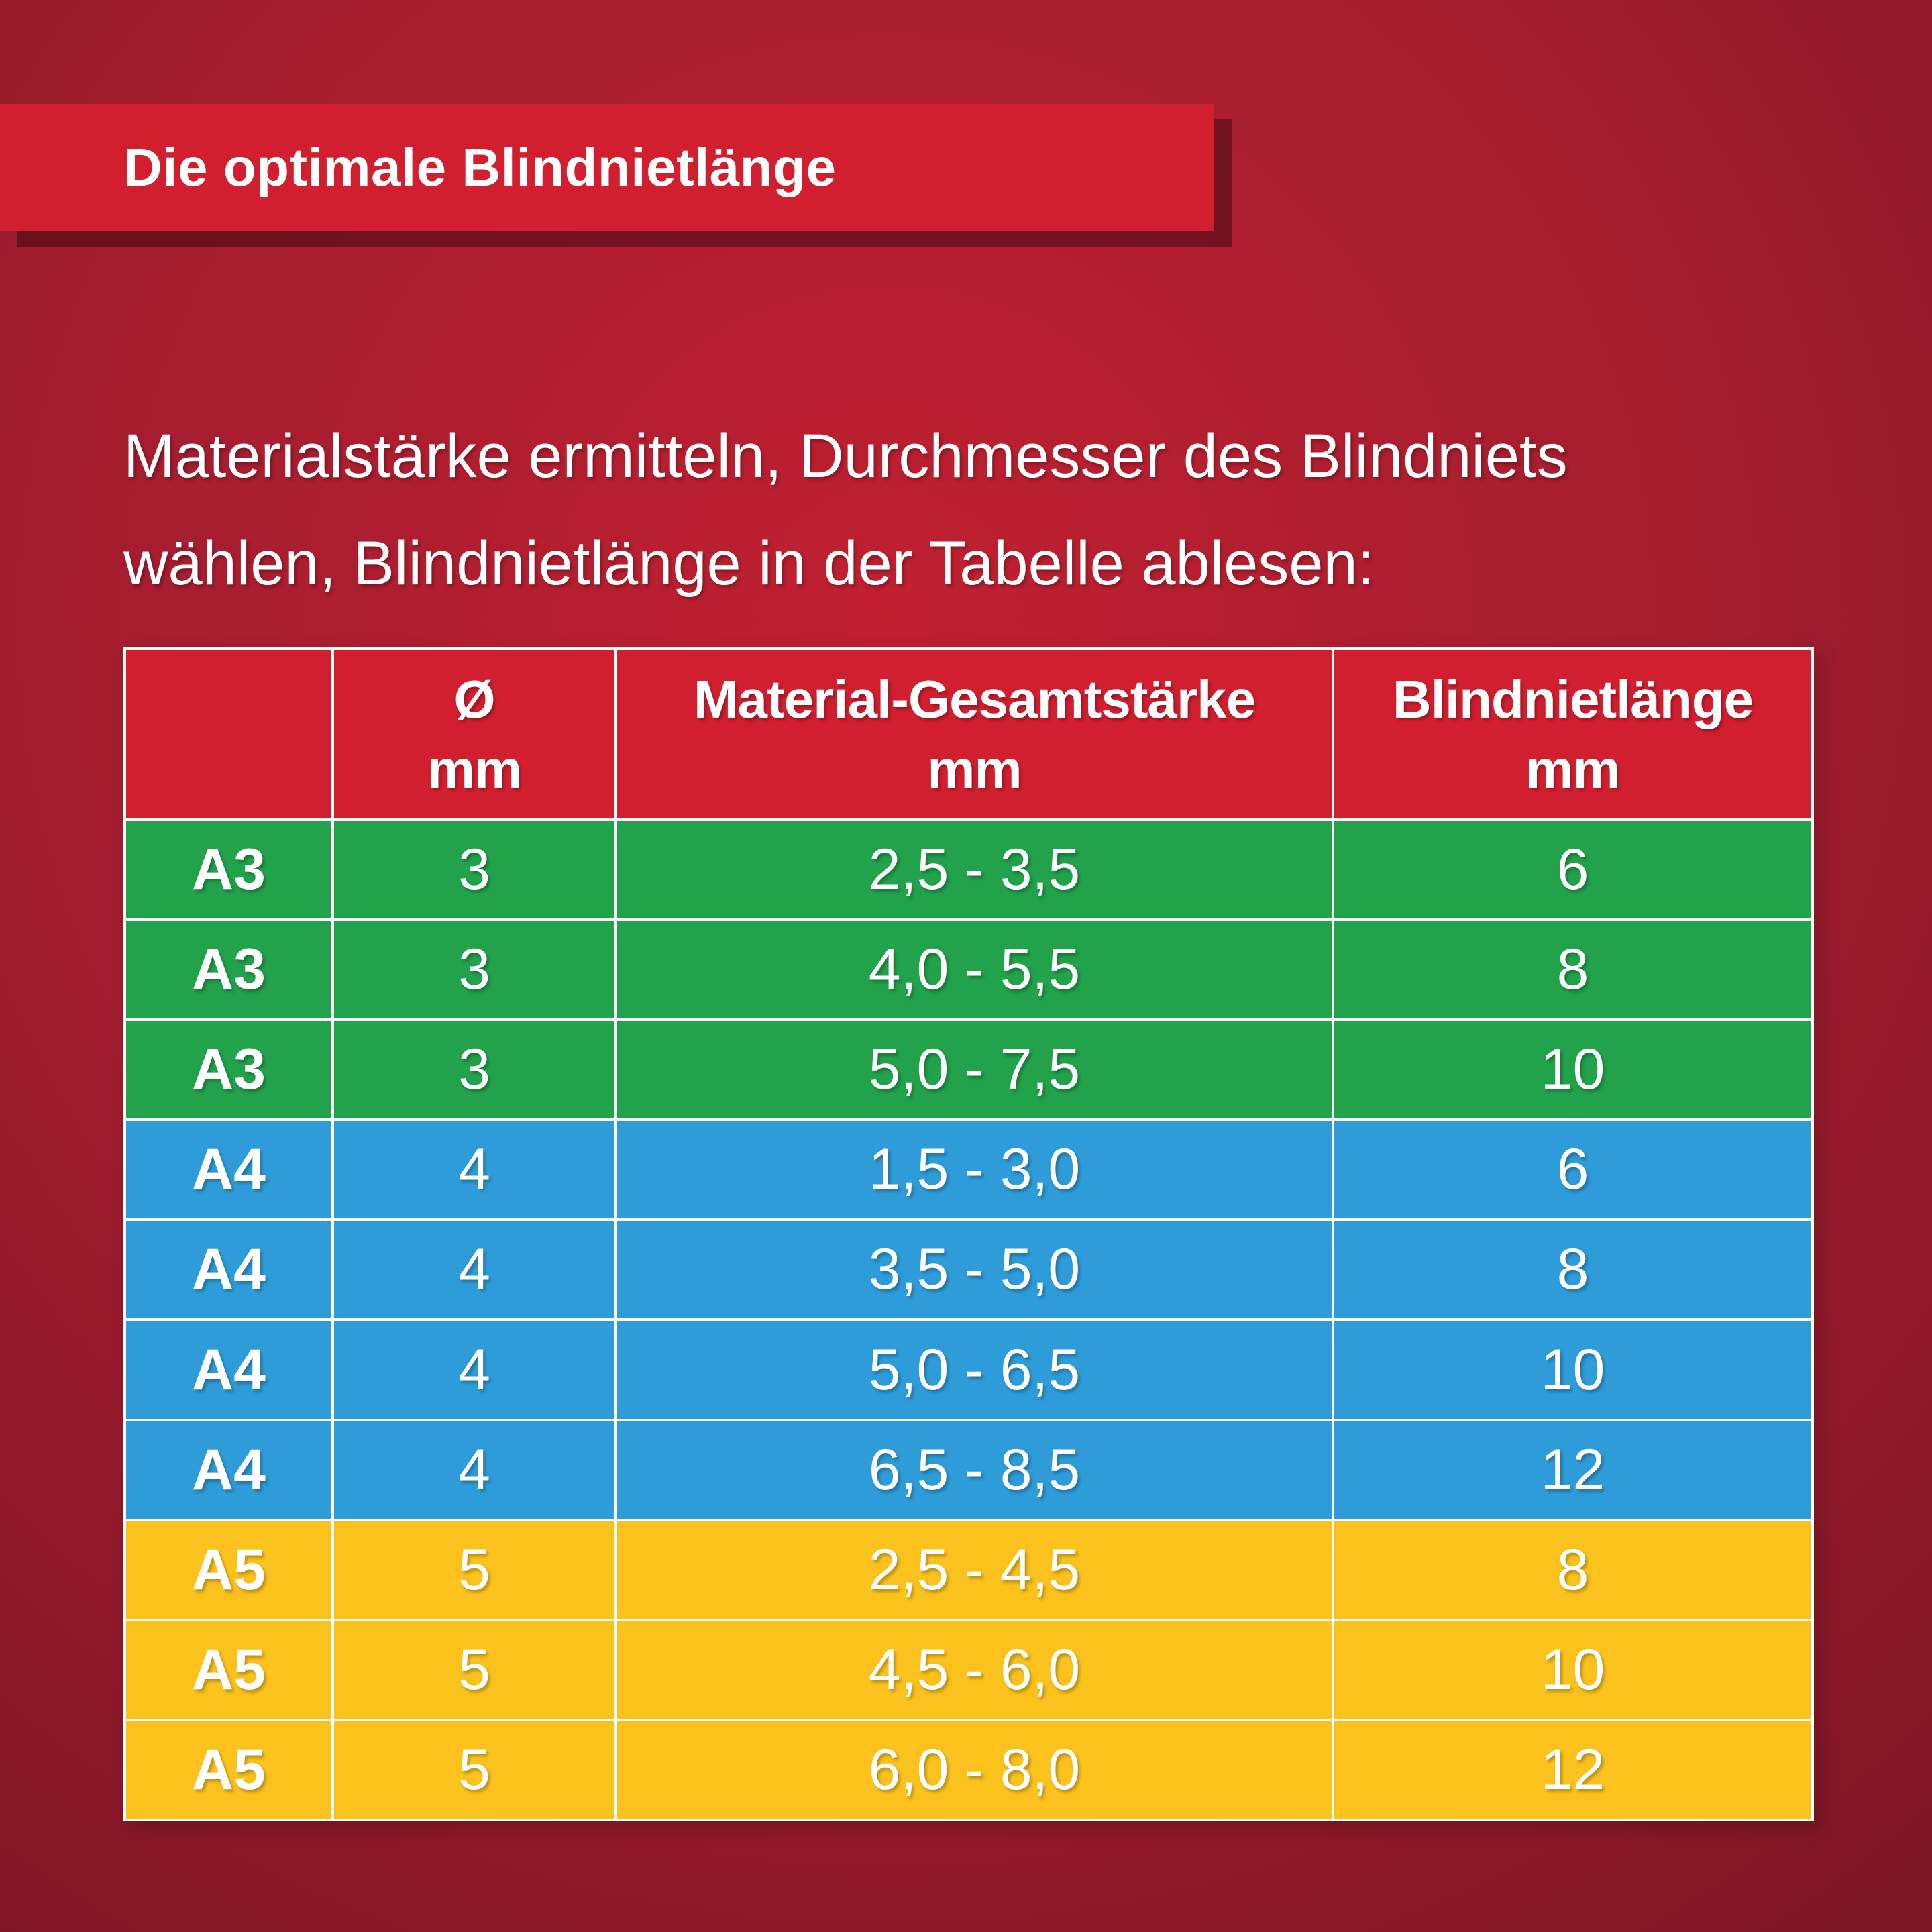 Image resolution: width=1932 pixels, height=1932 pixels. Describe the element at coordinates (974, 1770) in the screenshot. I see `cell-material-range: 6,0 - 8,0` at that location.